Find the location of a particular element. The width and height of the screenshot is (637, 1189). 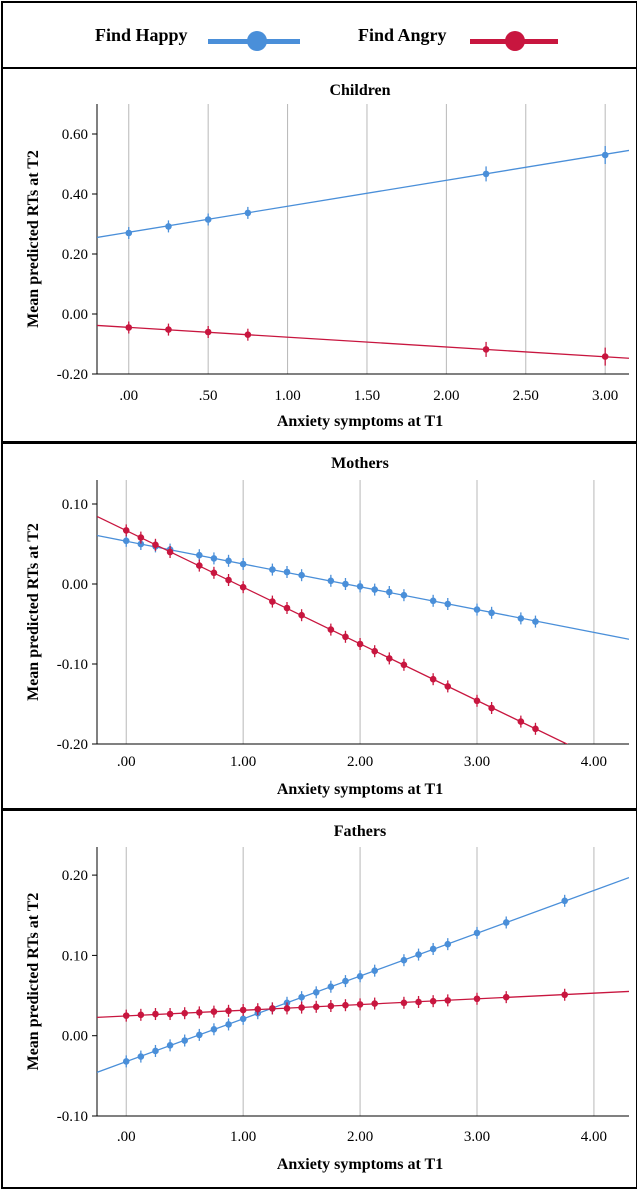

legend-label-find-happy: Find Happy is located at coordinates (141, 35).